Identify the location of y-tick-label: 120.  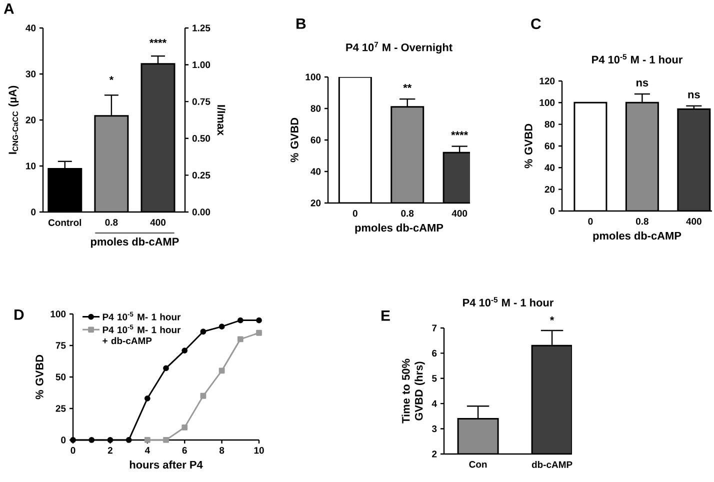
(547, 81).